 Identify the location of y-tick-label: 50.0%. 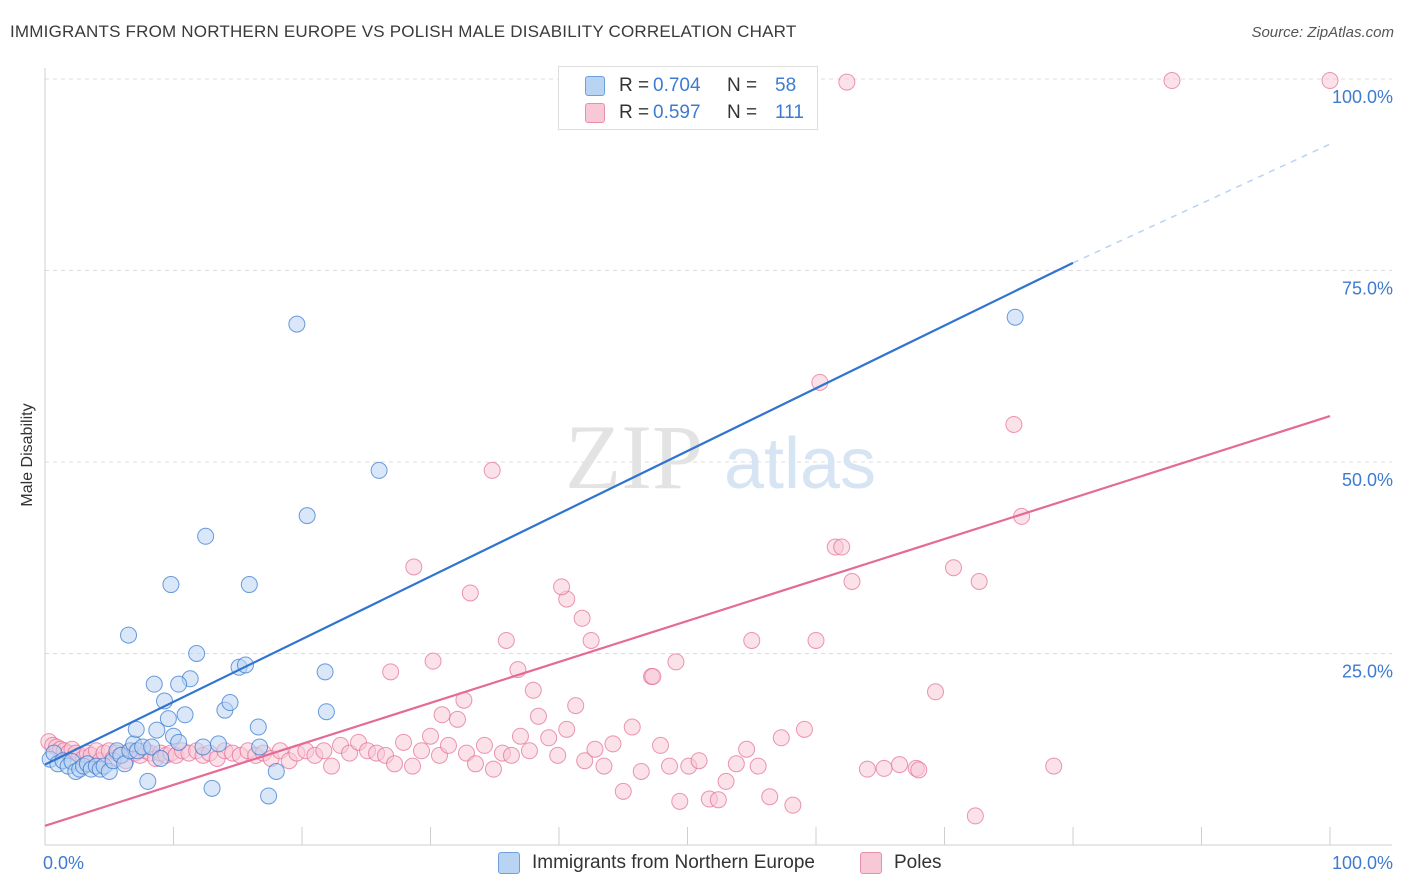
(1367, 480).